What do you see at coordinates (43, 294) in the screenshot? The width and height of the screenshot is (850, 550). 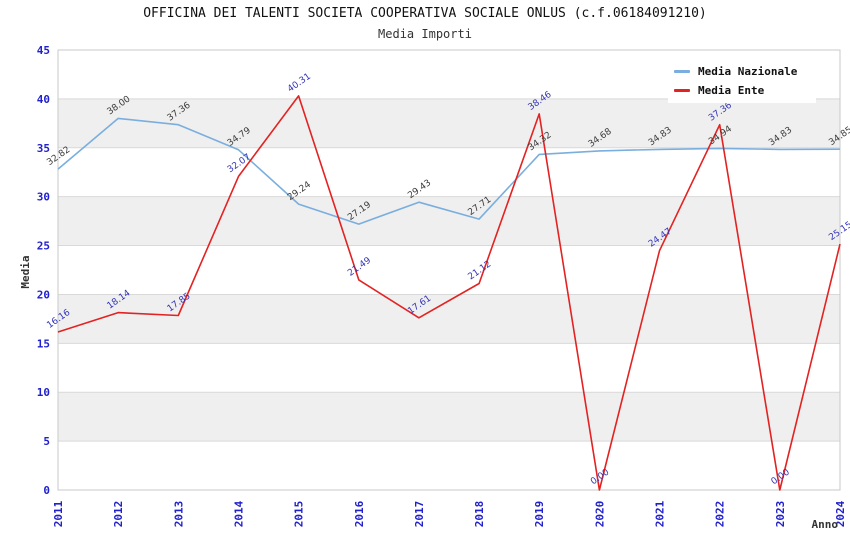 I see `y-tick-label: 20` at bounding box center [43, 294].